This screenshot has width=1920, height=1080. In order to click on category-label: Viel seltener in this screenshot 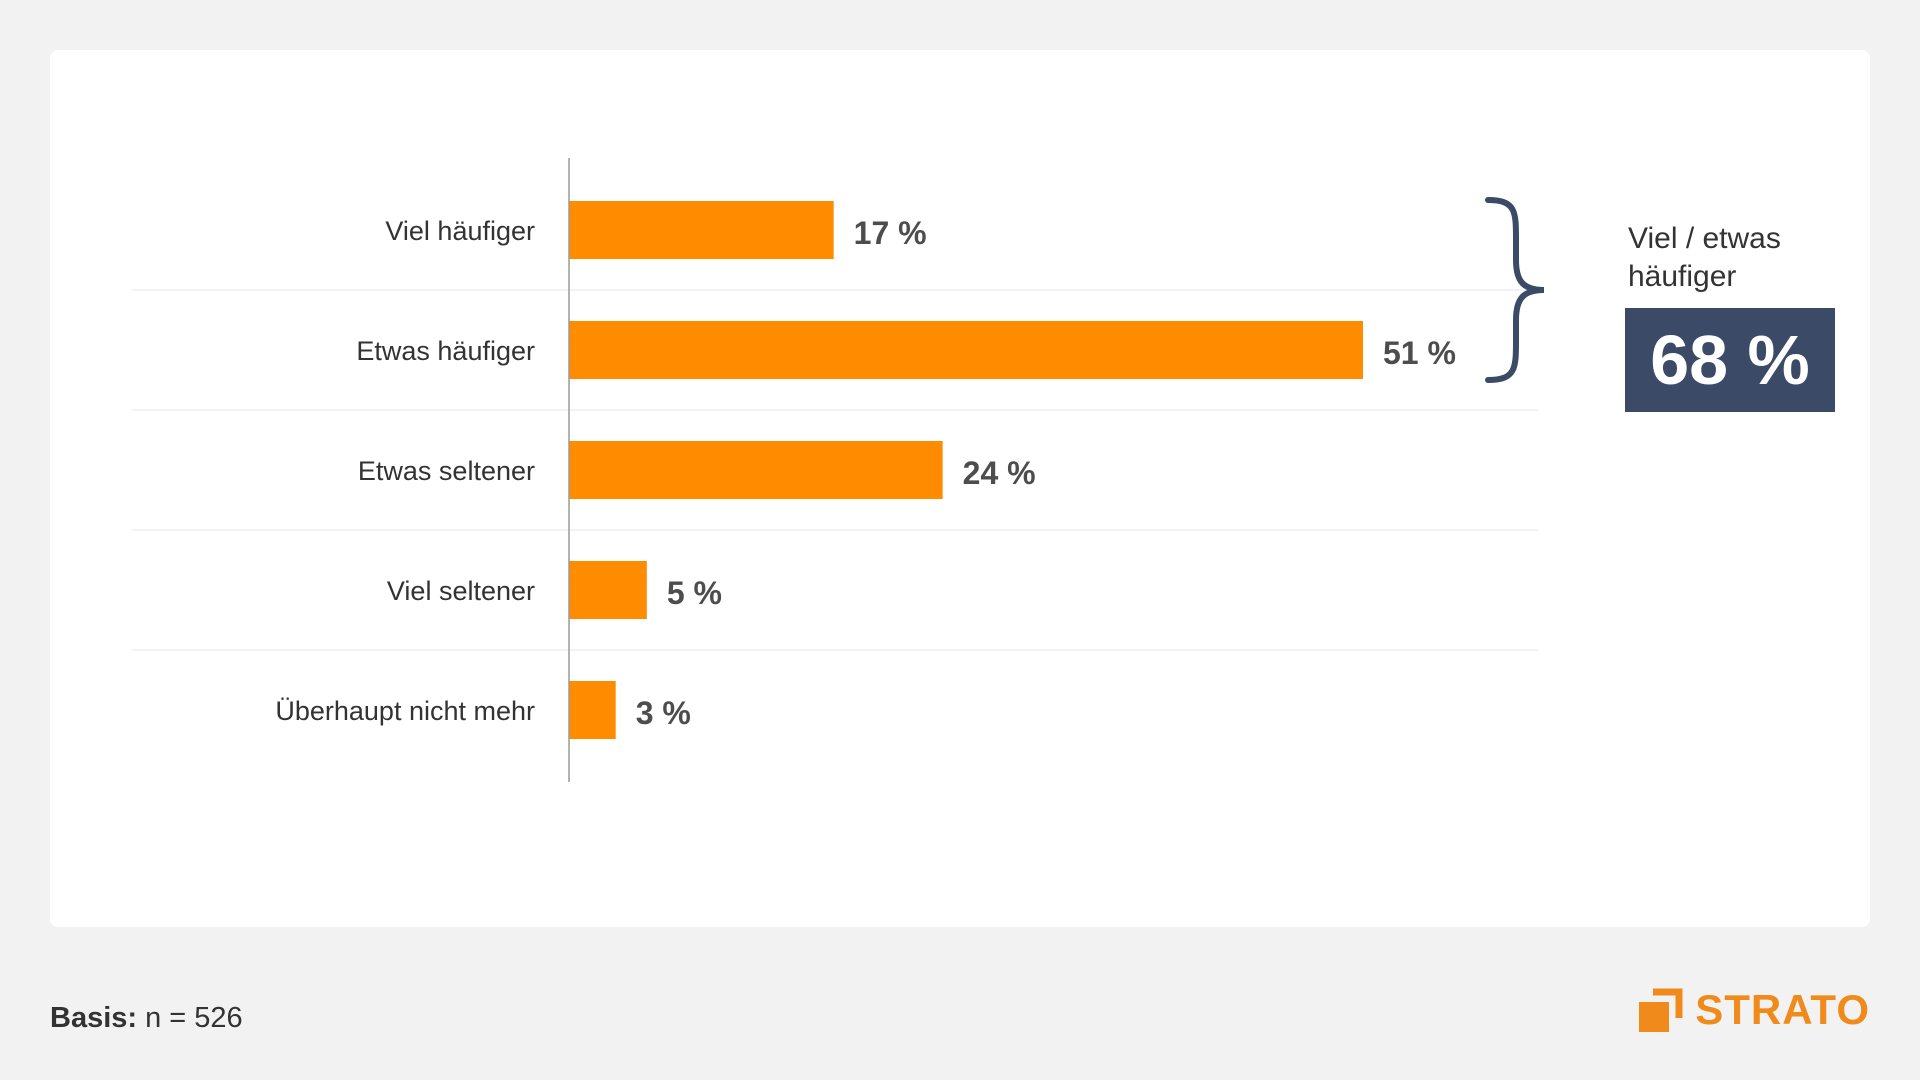, I will do `click(461, 591)`.